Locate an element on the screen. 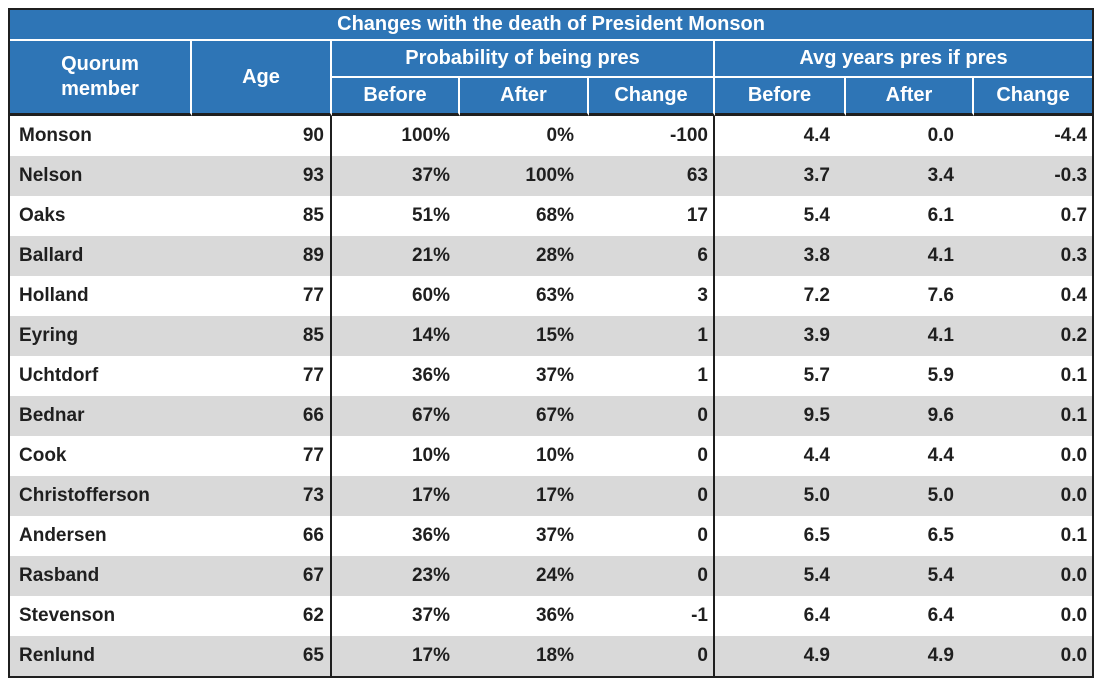  cell-avg-before: 3.8 is located at coordinates (816, 255).